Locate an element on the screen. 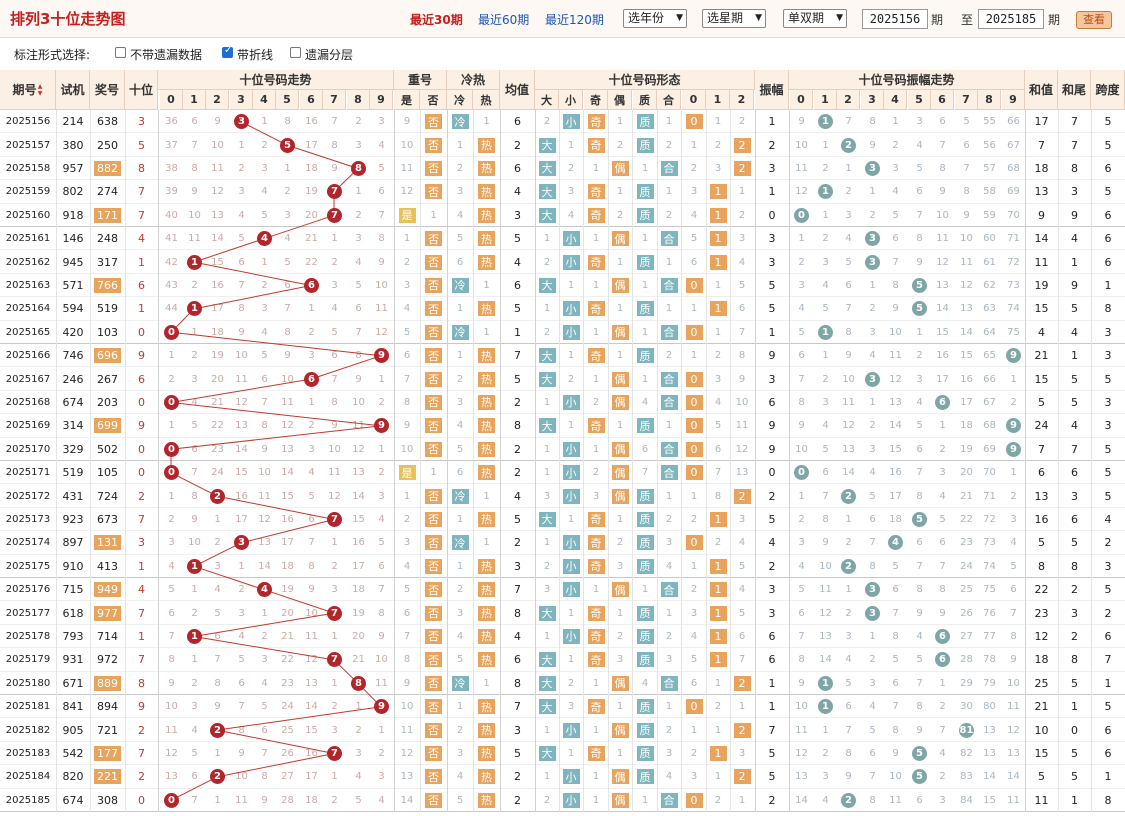  trend-cell: 5 is located at coordinates (241, 659).